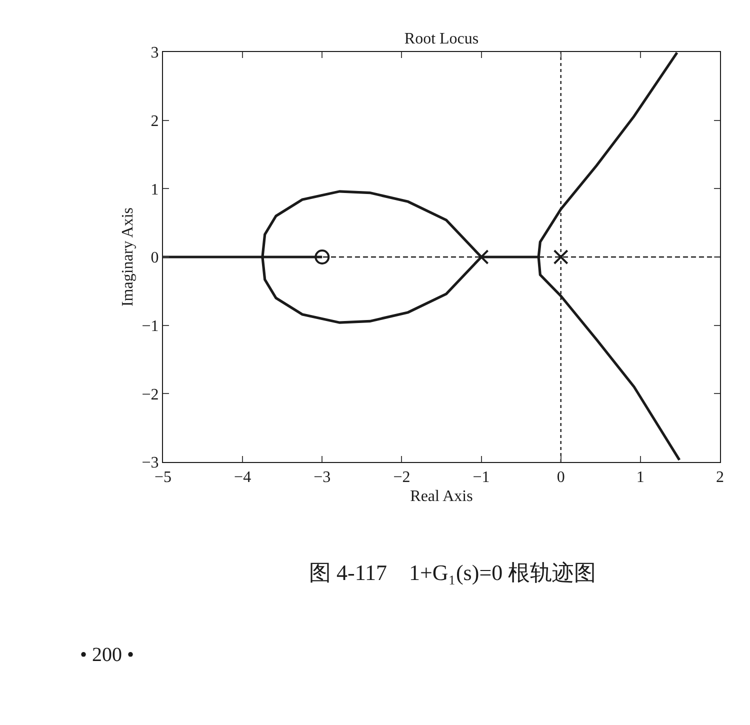 The image size is (750, 725). I want to click on y-tick-label: −2, so click(150, 395).